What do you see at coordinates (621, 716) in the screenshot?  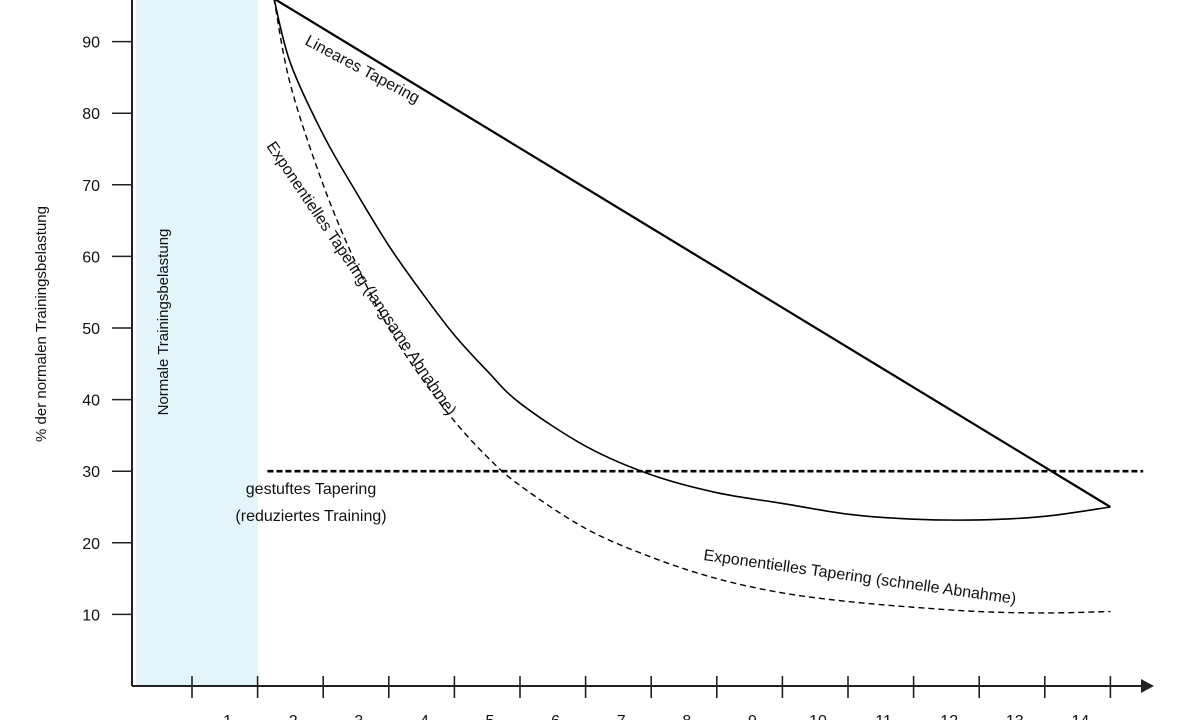 I see `x-tick-label: 7` at bounding box center [621, 716].